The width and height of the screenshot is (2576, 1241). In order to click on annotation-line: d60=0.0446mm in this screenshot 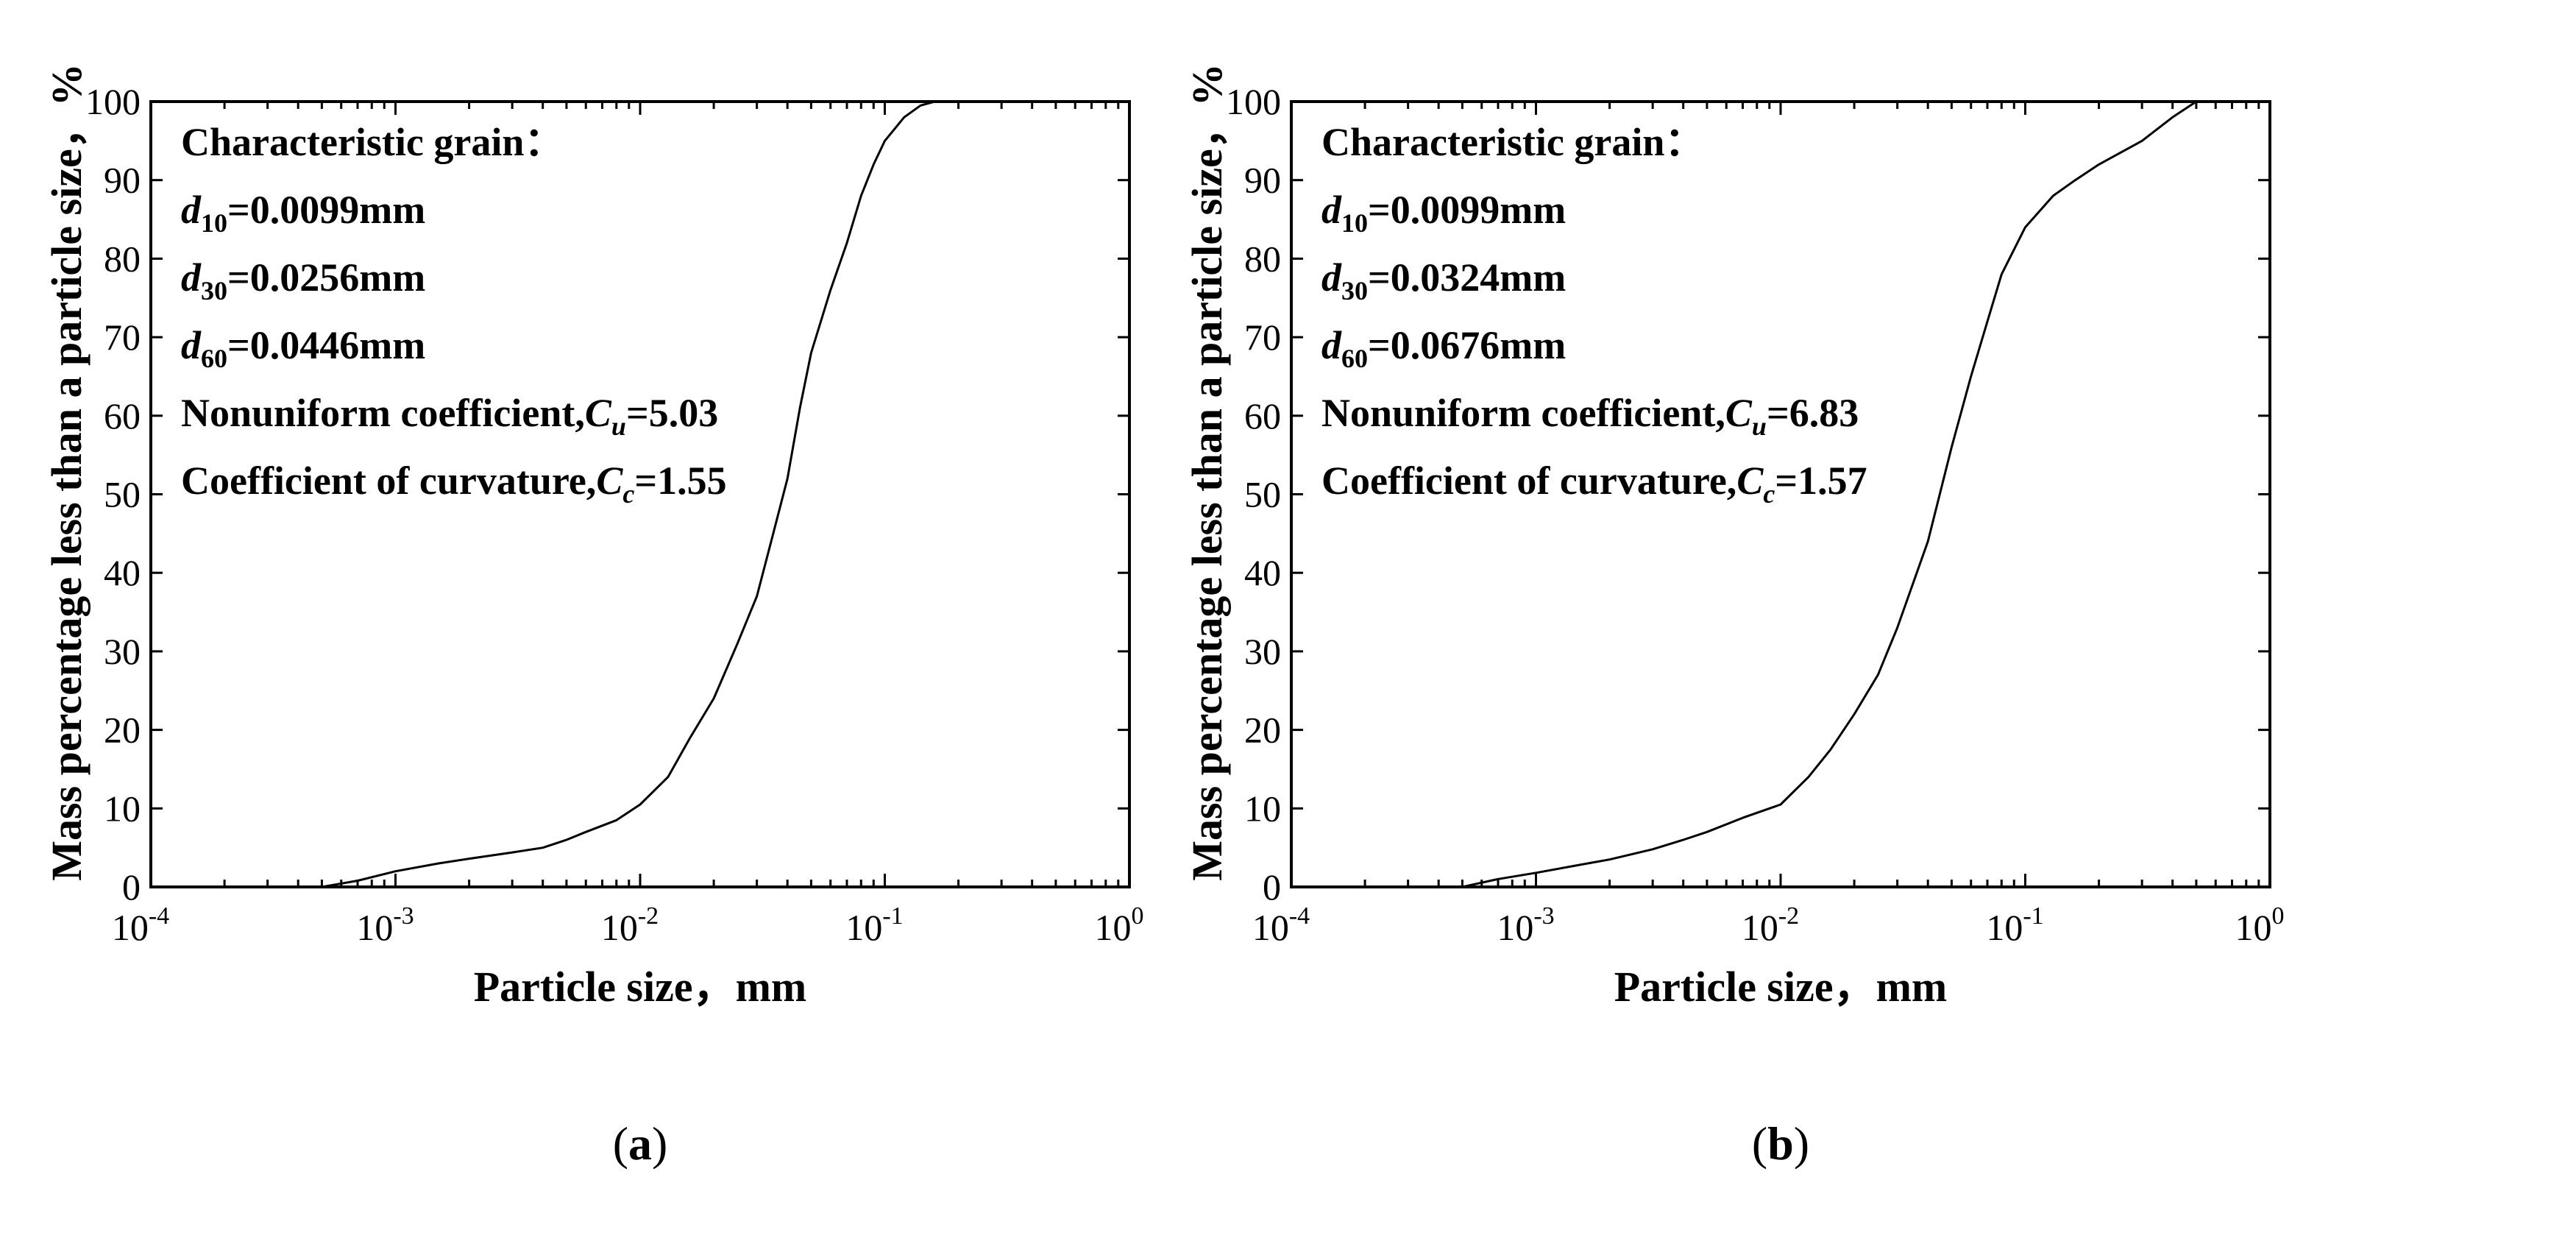, I will do `click(303, 348)`.